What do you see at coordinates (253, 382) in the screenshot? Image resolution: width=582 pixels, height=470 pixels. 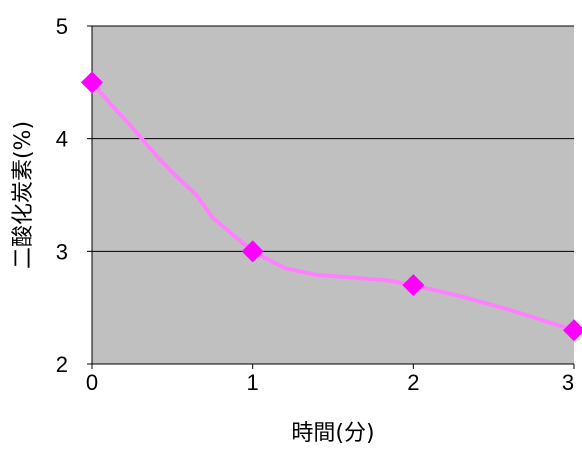 I see `x-tick-label: 1` at bounding box center [253, 382].